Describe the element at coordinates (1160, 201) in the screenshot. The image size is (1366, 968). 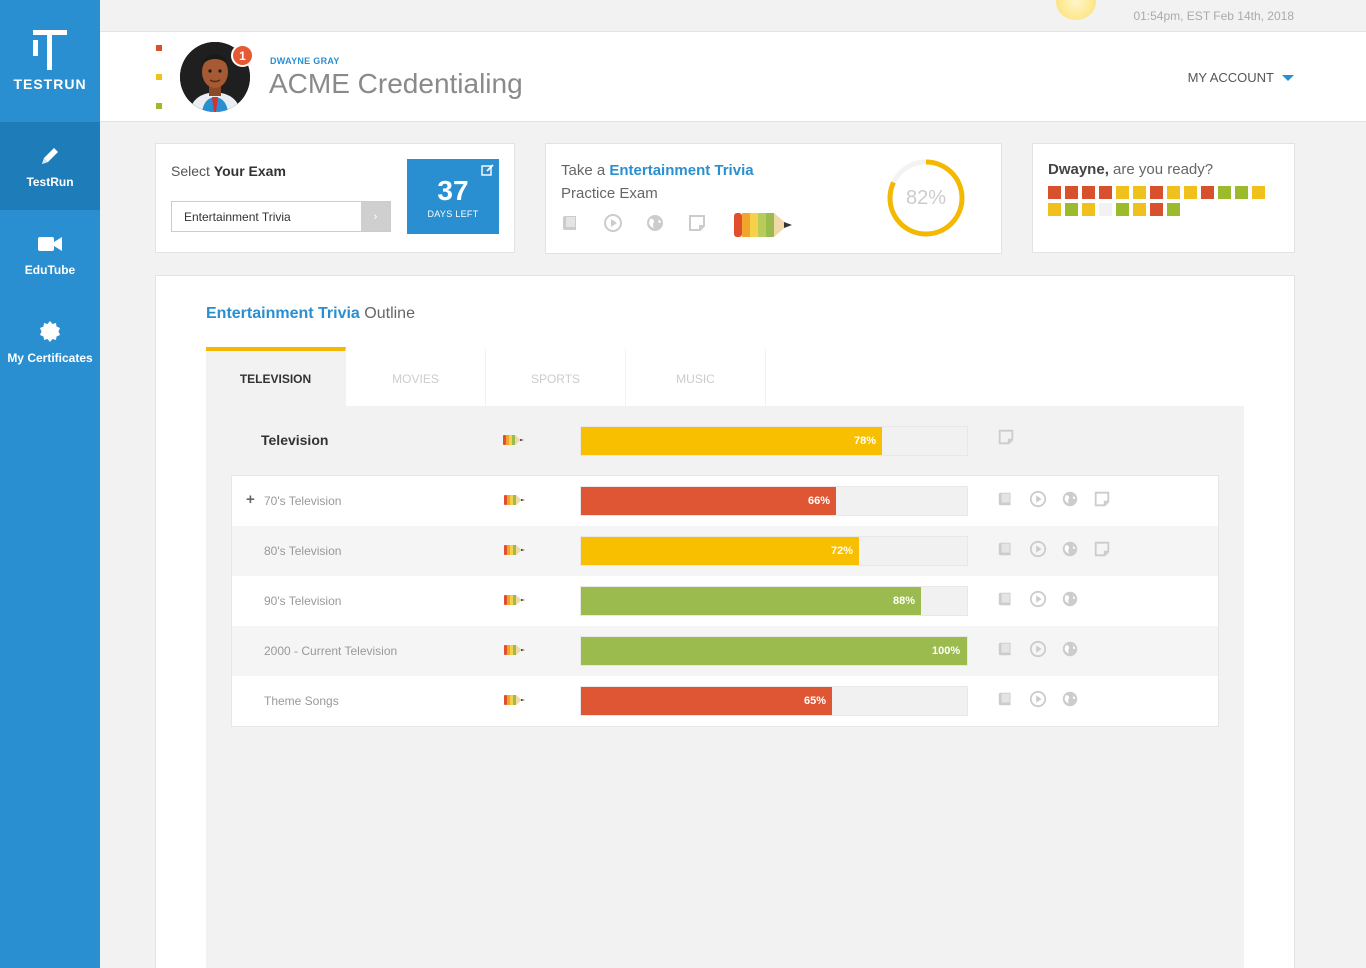
I see `readiness-squares` at that location.